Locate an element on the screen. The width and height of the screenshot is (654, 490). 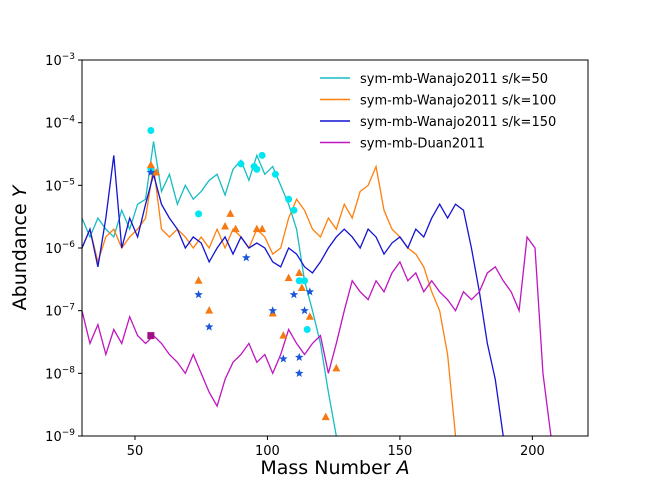
x-tick-label: 50 is located at coordinates (135, 451).